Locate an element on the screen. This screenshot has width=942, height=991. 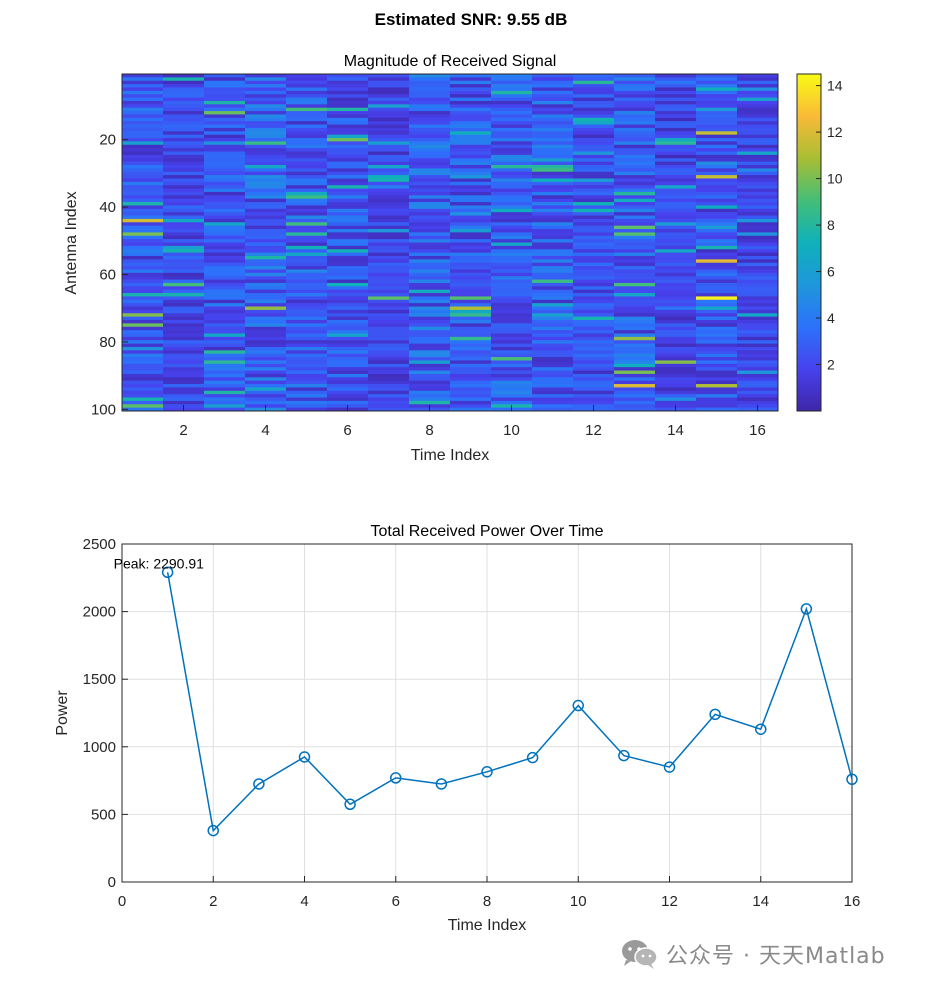
line-xtick-label: 6 is located at coordinates (396, 901).